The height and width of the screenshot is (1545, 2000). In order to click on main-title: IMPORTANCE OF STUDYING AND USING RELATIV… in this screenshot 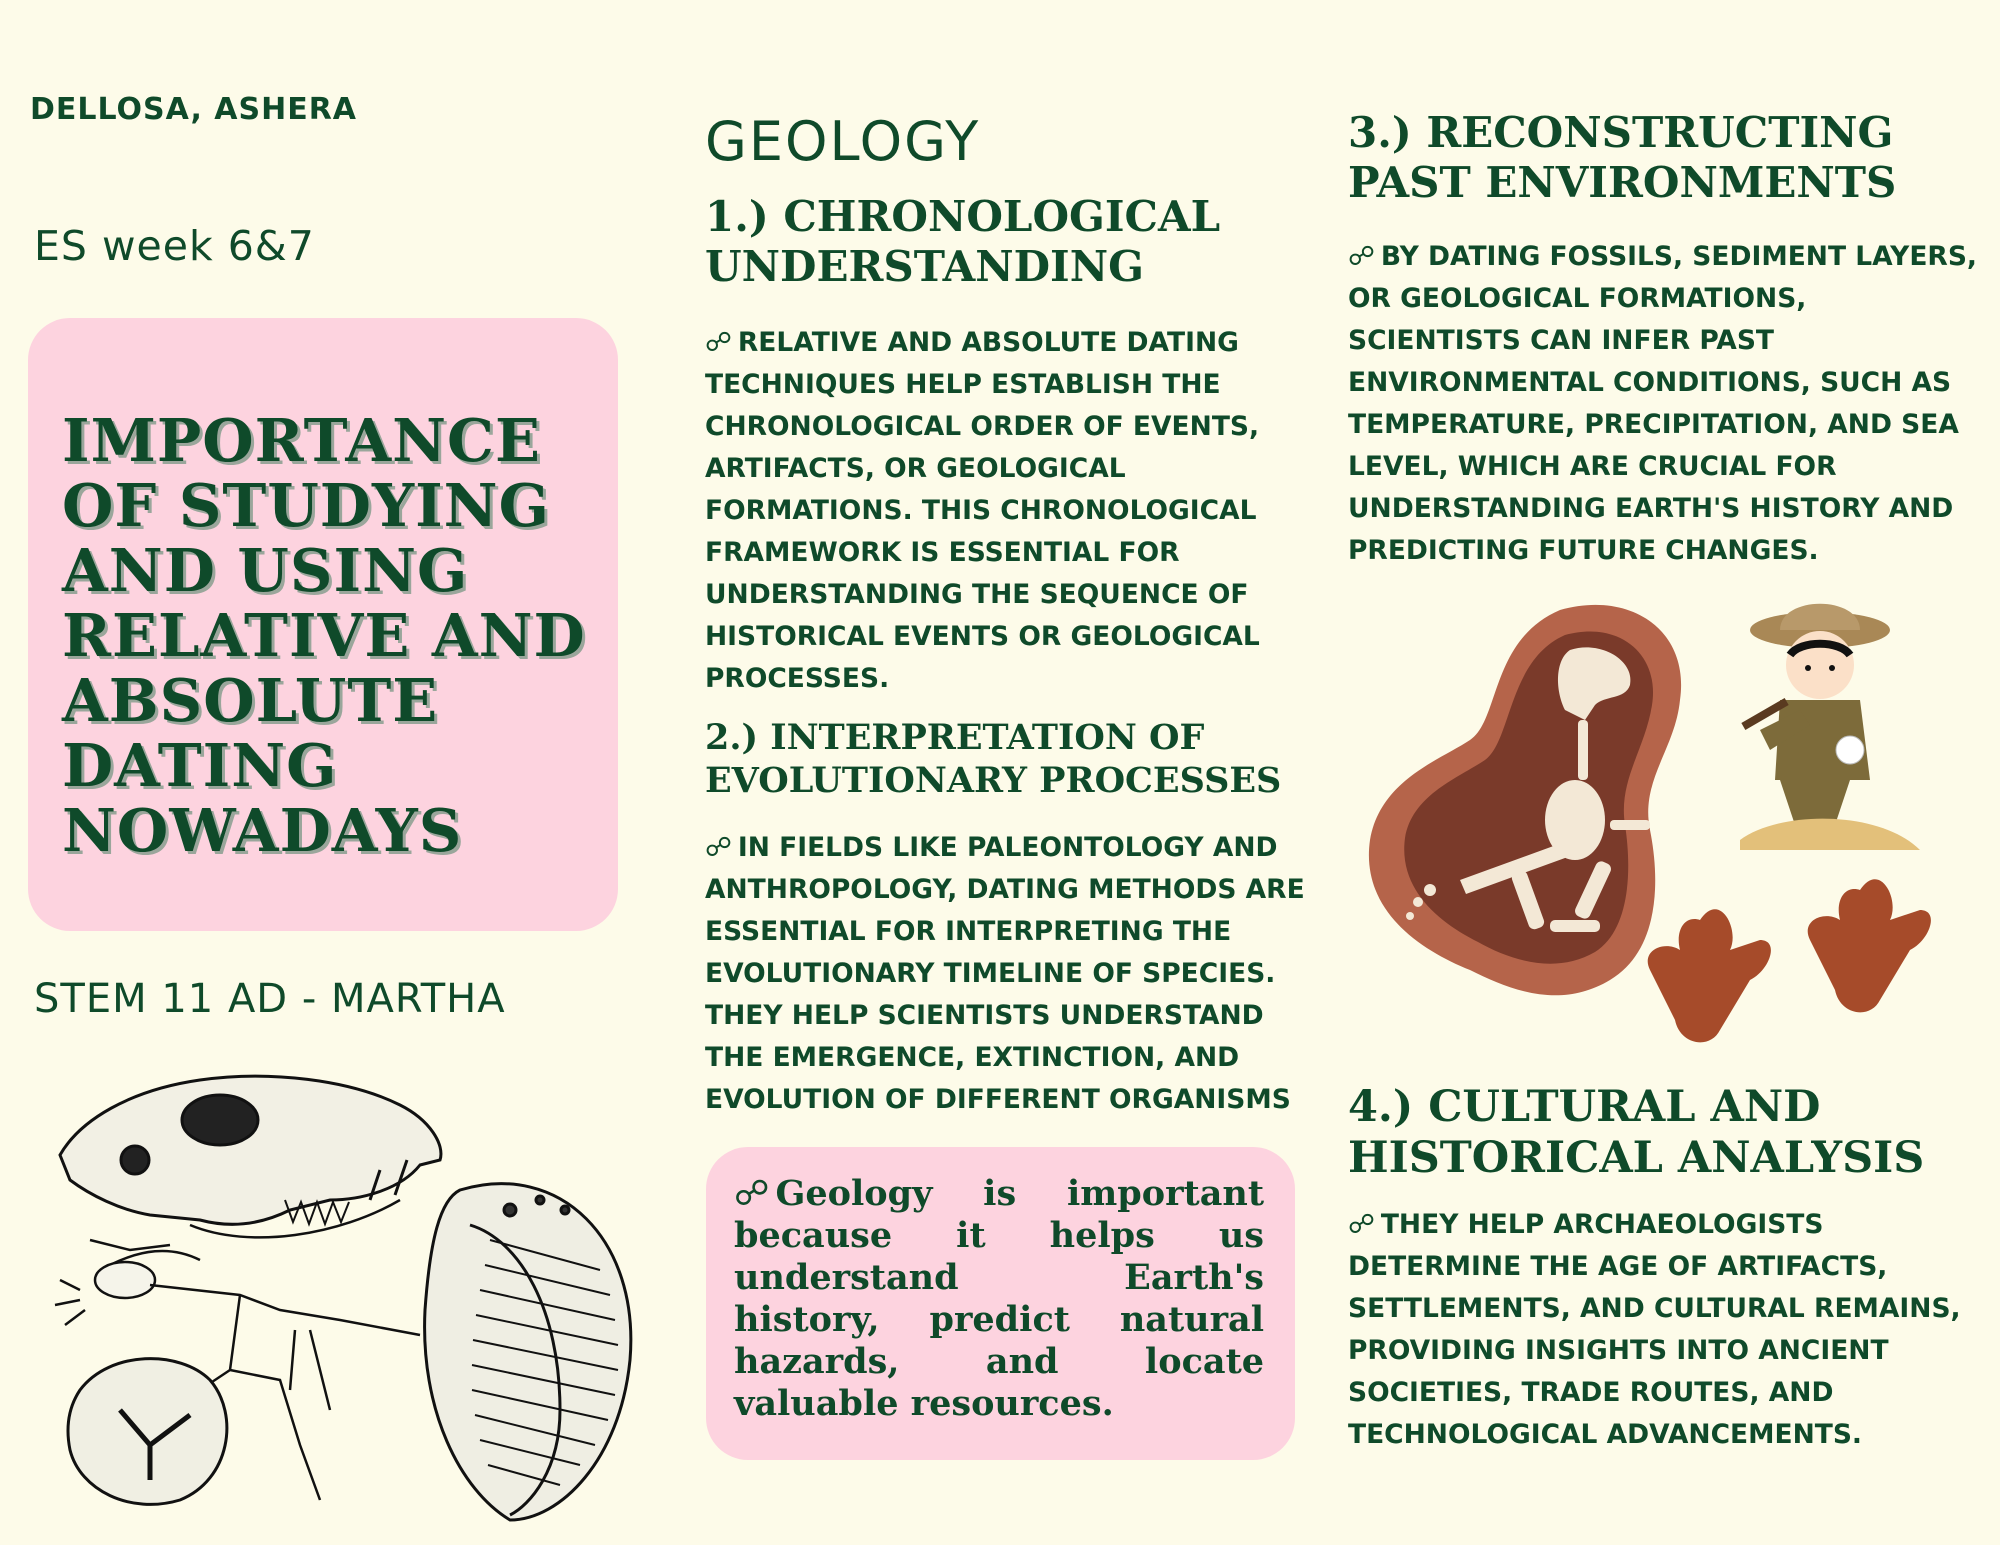, I will do `click(324, 635)`.